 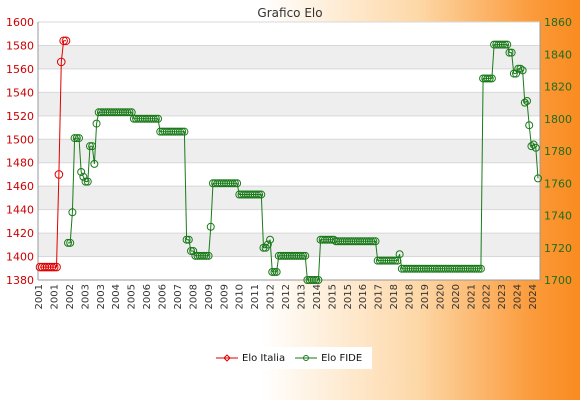 I want to click on right-tick-label: 1820, so click(x=558, y=87).